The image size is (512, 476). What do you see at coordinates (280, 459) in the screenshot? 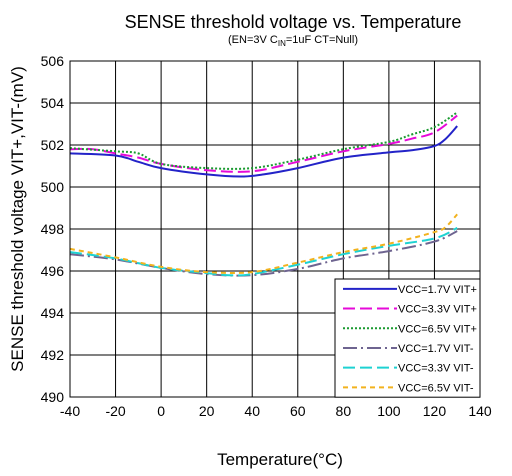
I see `x-axis-label: Temperature(°C)` at bounding box center [280, 459].